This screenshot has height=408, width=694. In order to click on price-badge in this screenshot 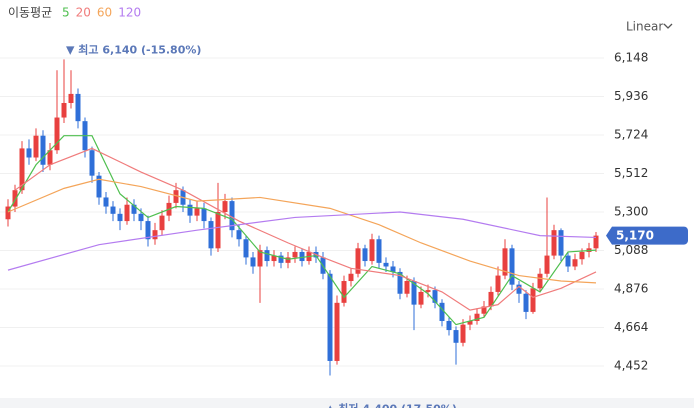, I will do `click(647, 235)`.